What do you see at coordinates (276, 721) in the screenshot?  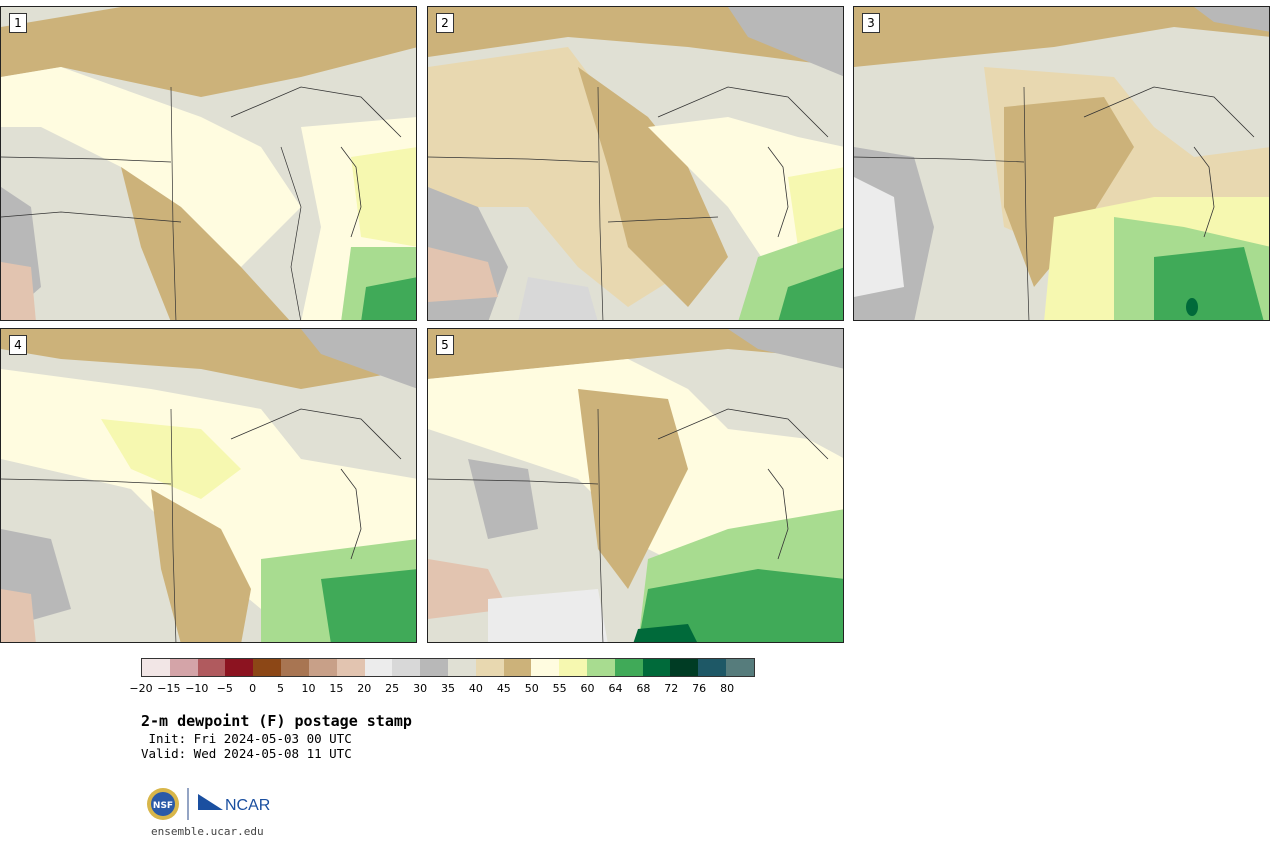 I see `plot-title: 2-m dewpoint (F) postage stamp` at bounding box center [276, 721].